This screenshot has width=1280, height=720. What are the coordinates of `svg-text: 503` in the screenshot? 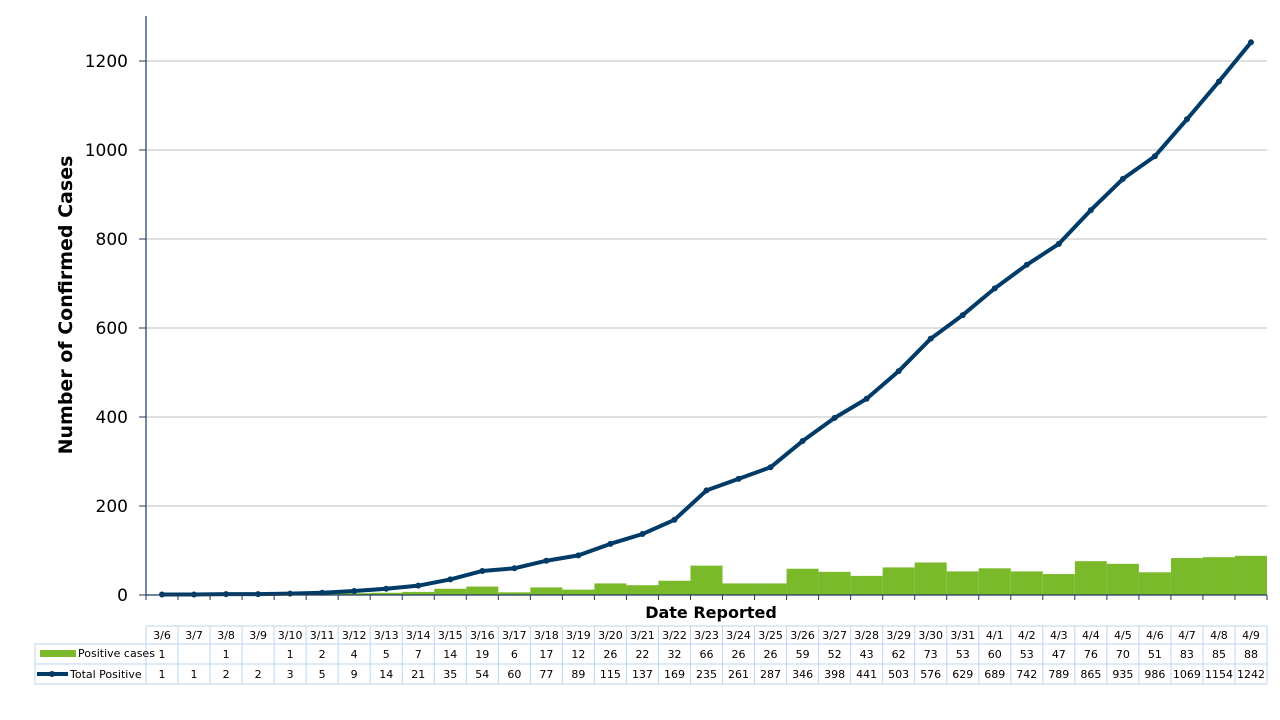 It's located at (898, 674).